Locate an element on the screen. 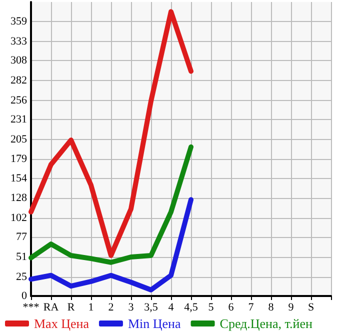  x-tick-label: 5 is located at coordinates (211, 308).